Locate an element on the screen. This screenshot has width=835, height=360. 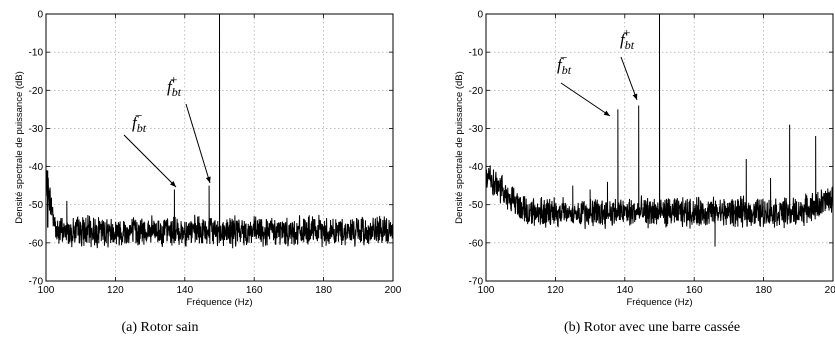
panel-caption: (a) Rotor sain is located at coordinates (160, 327).